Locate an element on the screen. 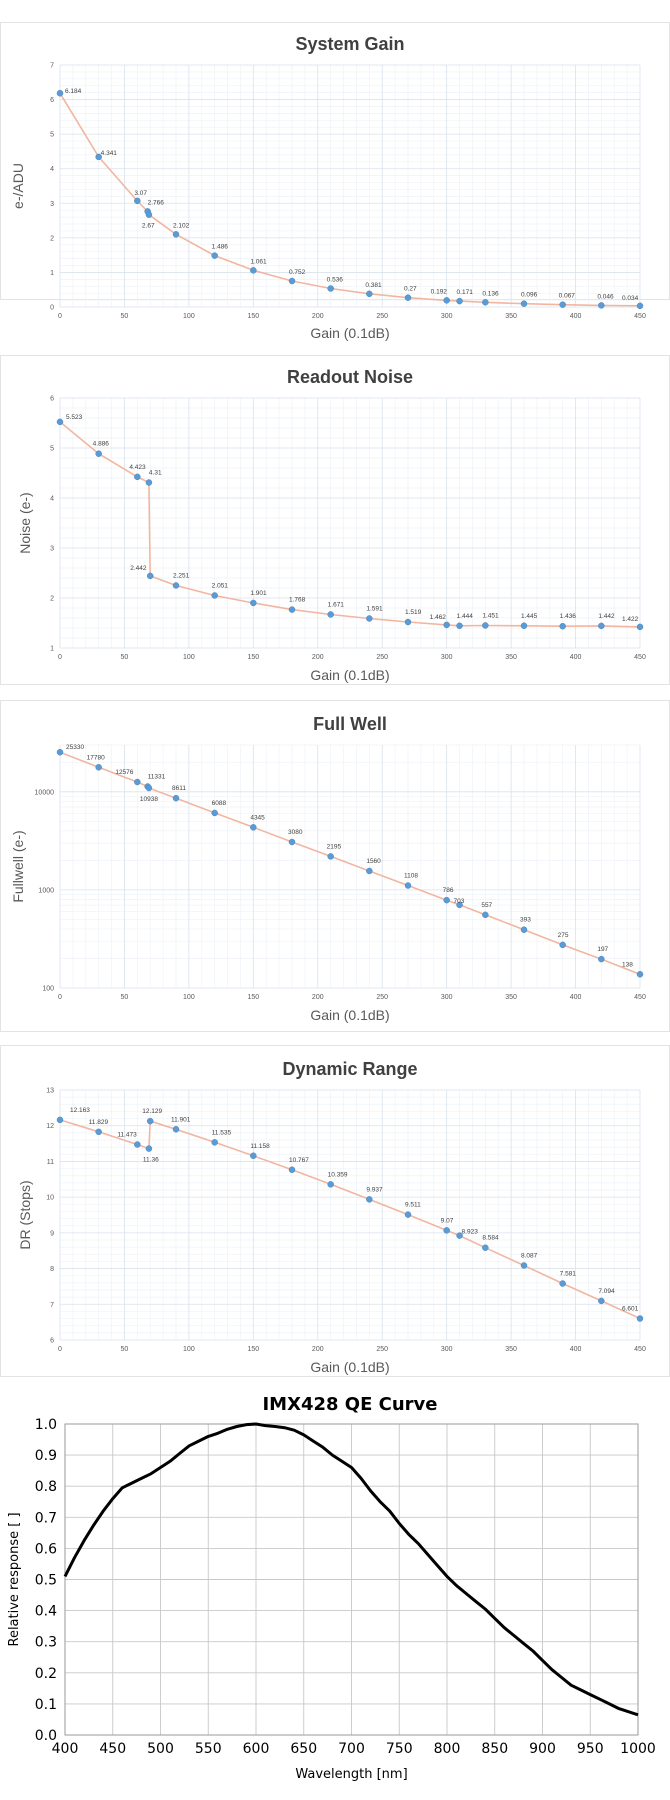 The width and height of the screenshot is (670, 1800). x-tick-label: 200 is located at coordinates (318, 316).